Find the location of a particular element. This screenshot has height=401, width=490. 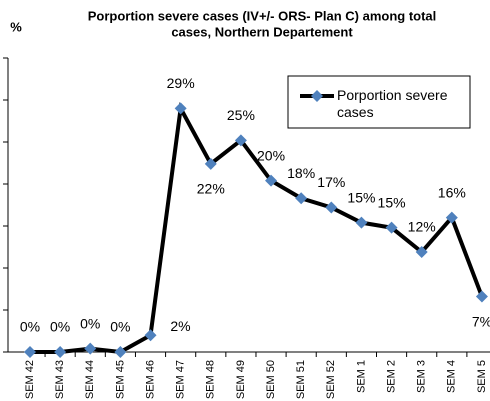

x-tick-label: SEM 50 is located at coordinates (271, 379).